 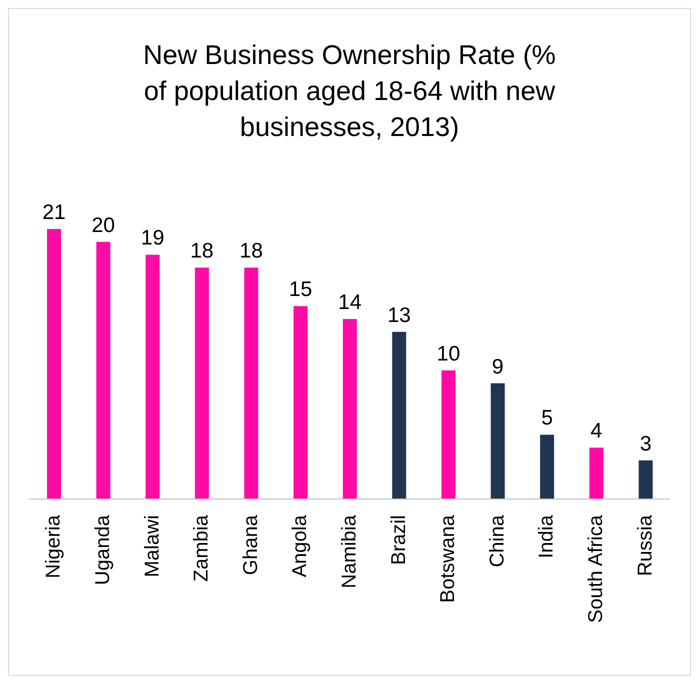 I want to click on data-label: 20, so click(x=103, y=225).